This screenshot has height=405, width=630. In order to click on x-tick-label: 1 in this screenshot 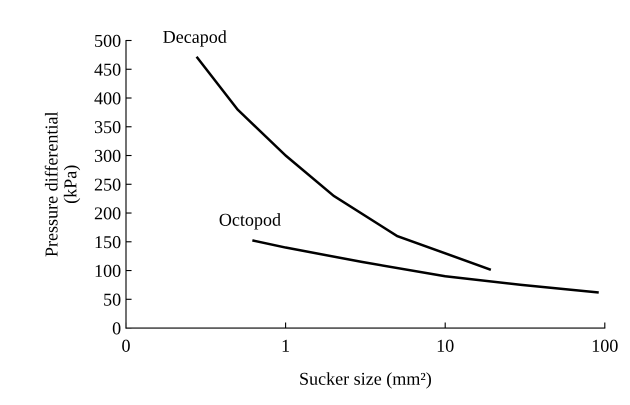, I will do `click(286, 346)`.